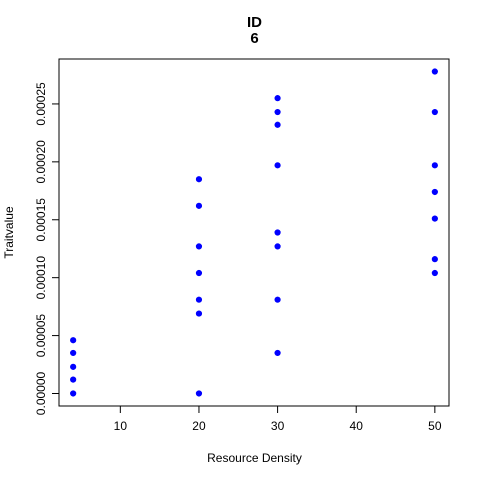  What do you see at coordinates (9, 232) in the screenshot?
I see `y-axis-label: Traitvalue` at bounding box center [9, 232].